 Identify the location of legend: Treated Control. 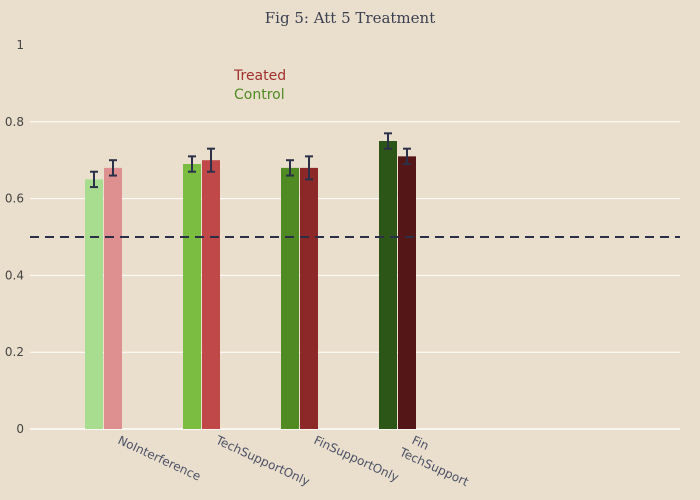
(259, 85).